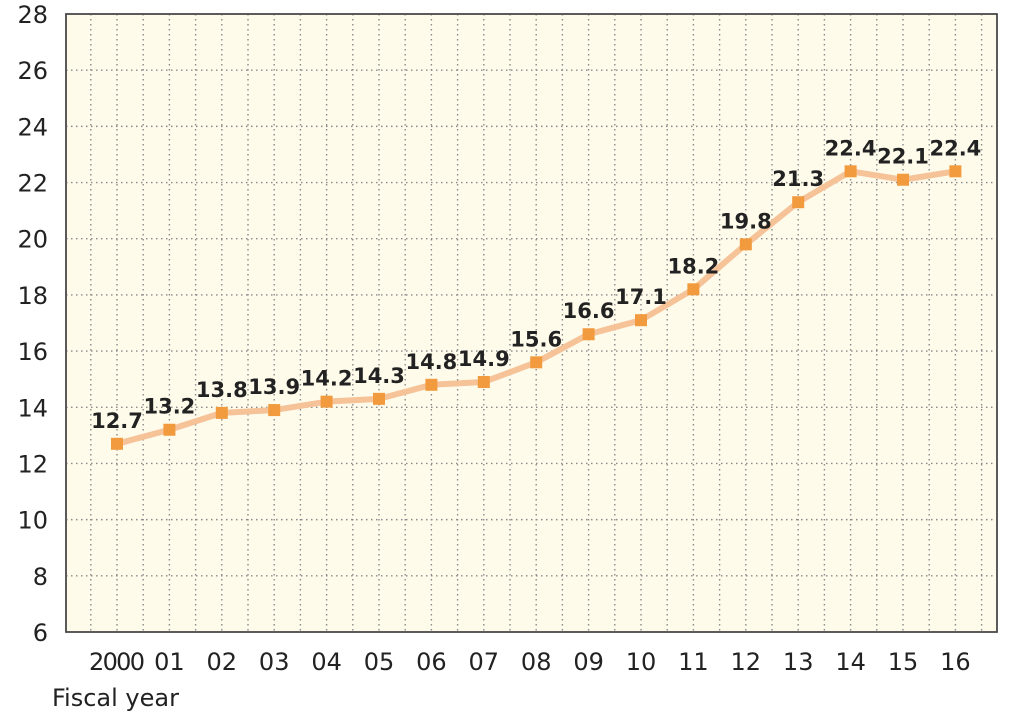  Describe the element at coordinates (32, 240) in the screenshot. I see `y-tick-label: 20` at that location.